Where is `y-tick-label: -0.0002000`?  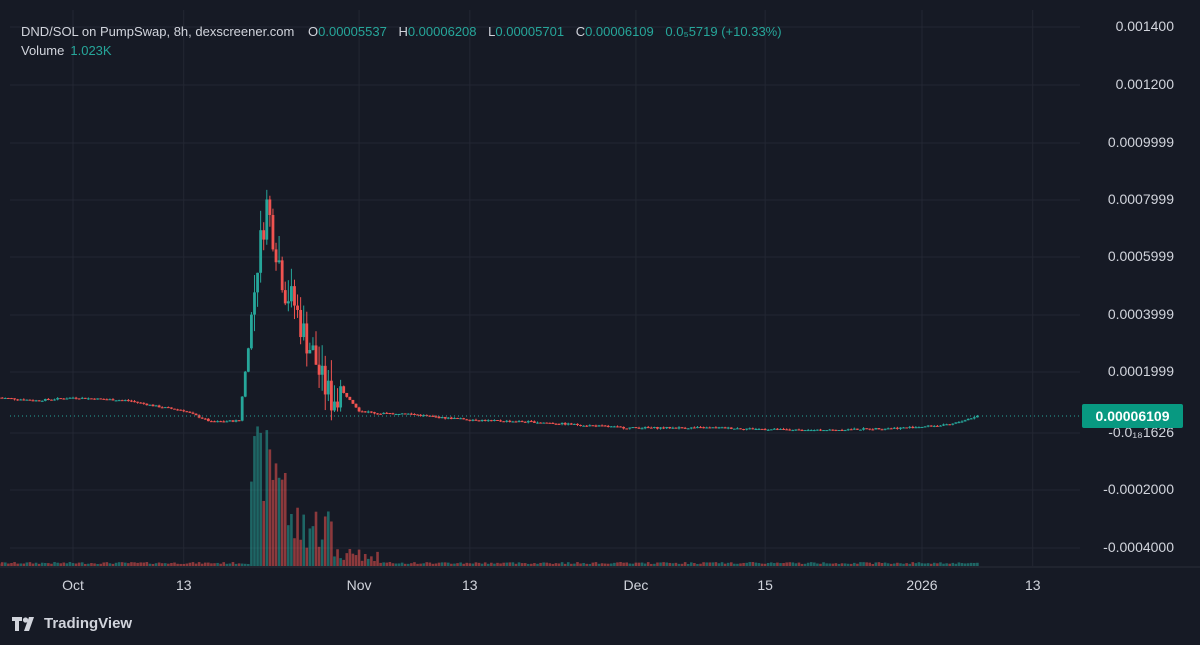 y-tick-label: -0.0002000 is located at coordinates (1138, 489).